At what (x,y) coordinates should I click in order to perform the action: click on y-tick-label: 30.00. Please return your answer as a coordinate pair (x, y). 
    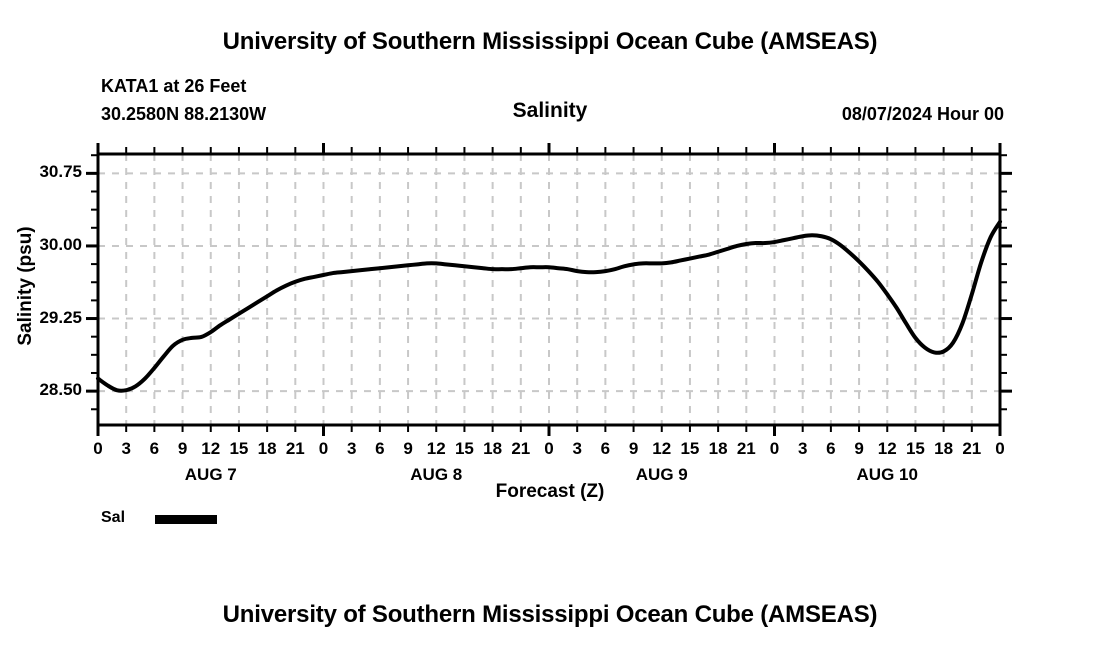
    Looking at the image, I should click on (60, 244).